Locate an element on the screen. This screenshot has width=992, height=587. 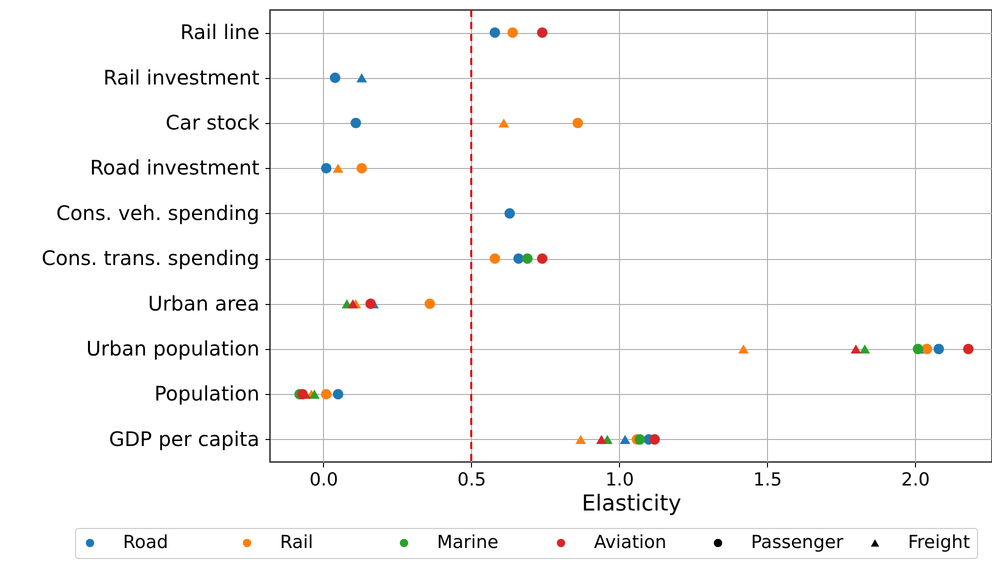
y-tick-label: Cons. veh. spending is located at coordinates (158, 212).